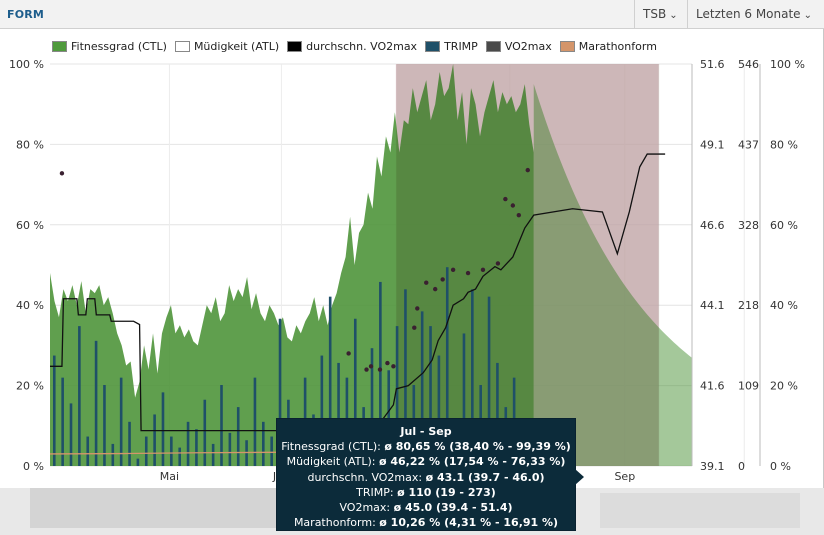  What do you see at coordinates (336, 523) in the screenshot?
I see `tooltip-row-label: Marathonform:` at bounding box center [336, 523].